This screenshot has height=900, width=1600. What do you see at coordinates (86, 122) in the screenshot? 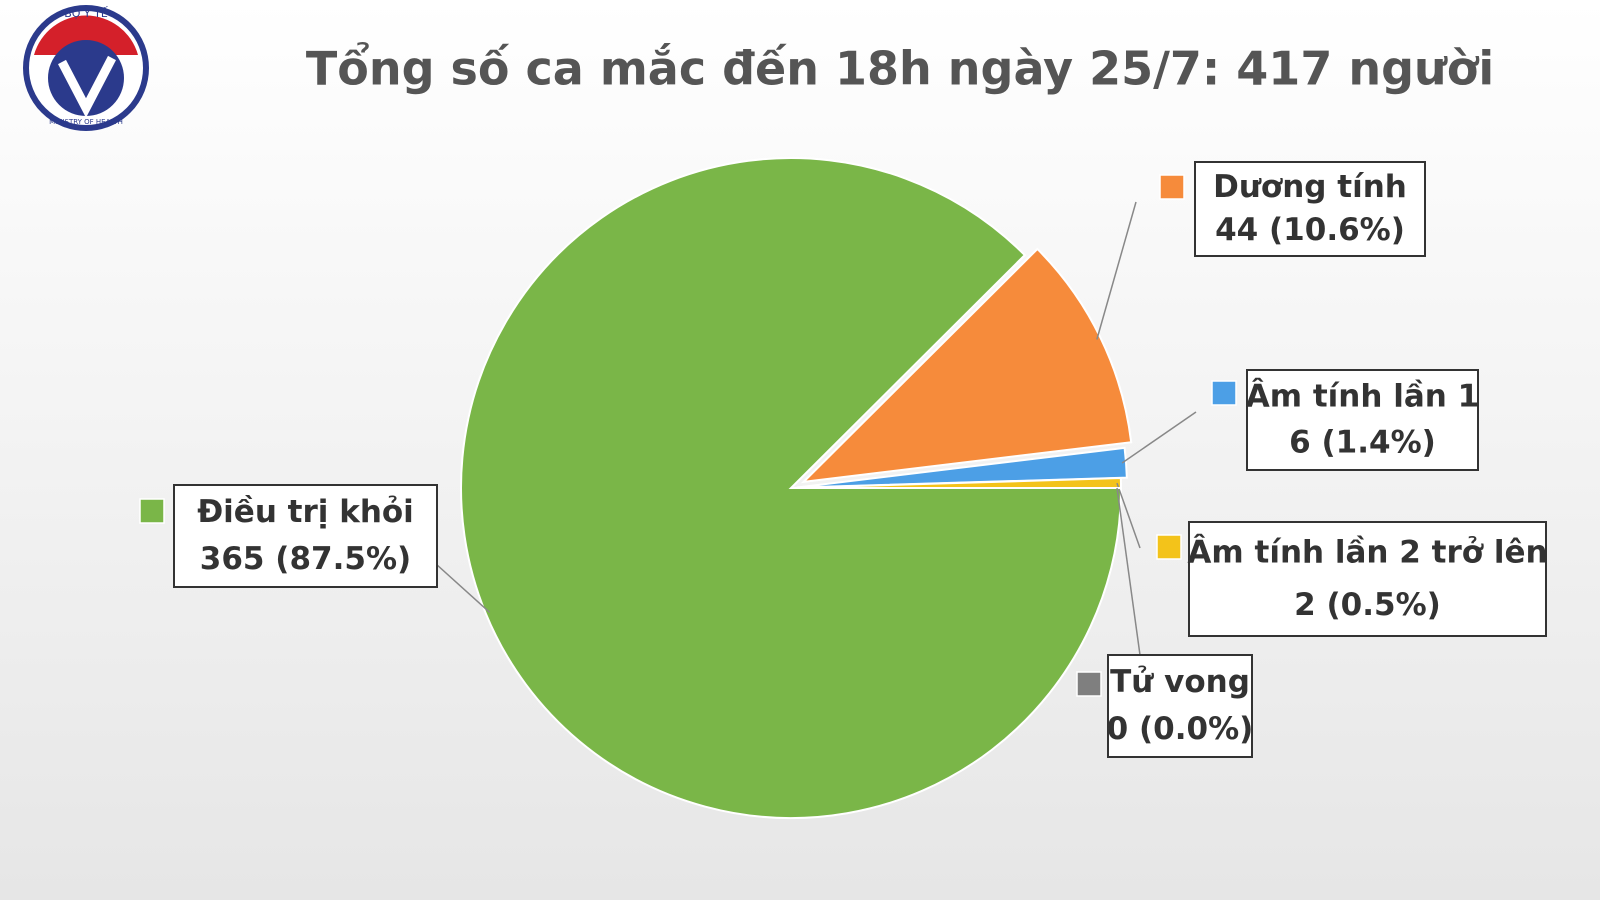
I see `logo-bottom: MINISTRY OF HEALTH` at bounding box center [86, 122].